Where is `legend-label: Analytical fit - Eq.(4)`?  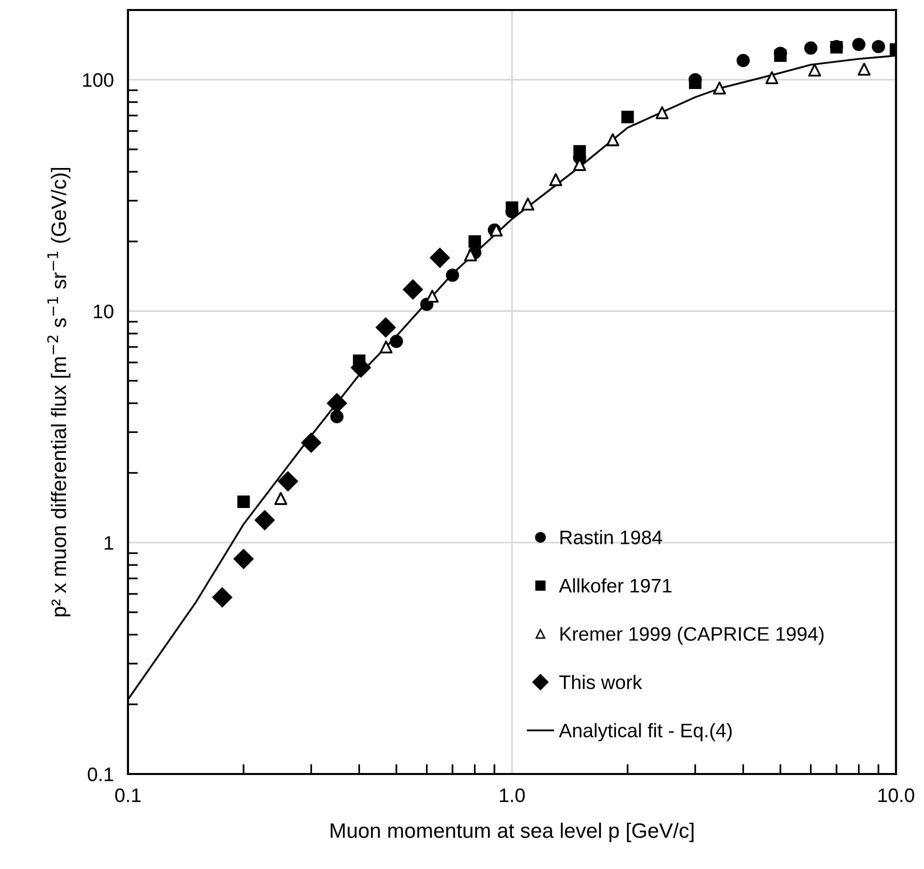
legend-label: Analytical fit - Eq.(4) is located at coordinates (645, 732).